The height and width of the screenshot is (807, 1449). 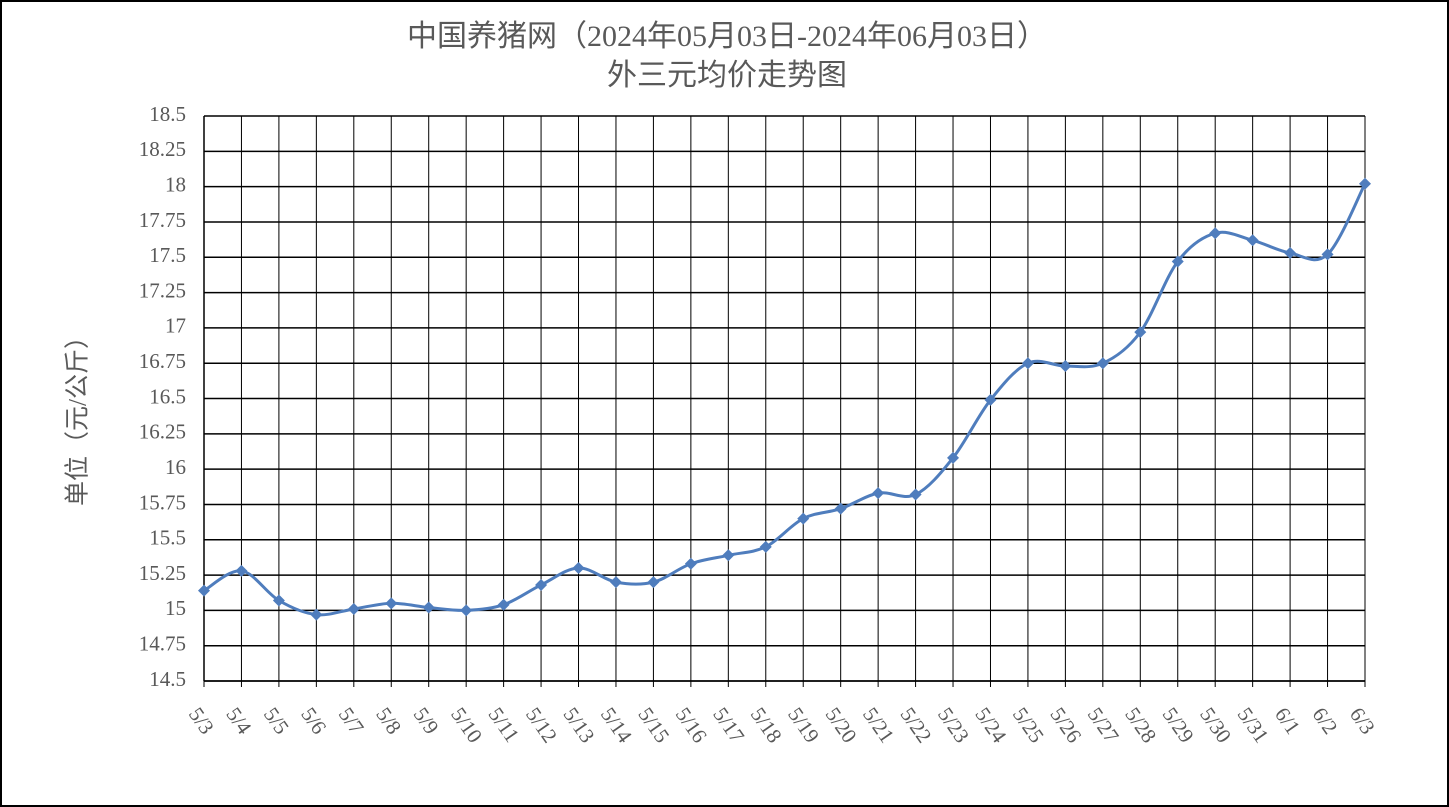 I want to click on y-tick-label: 18, so click(x=175, y=184).